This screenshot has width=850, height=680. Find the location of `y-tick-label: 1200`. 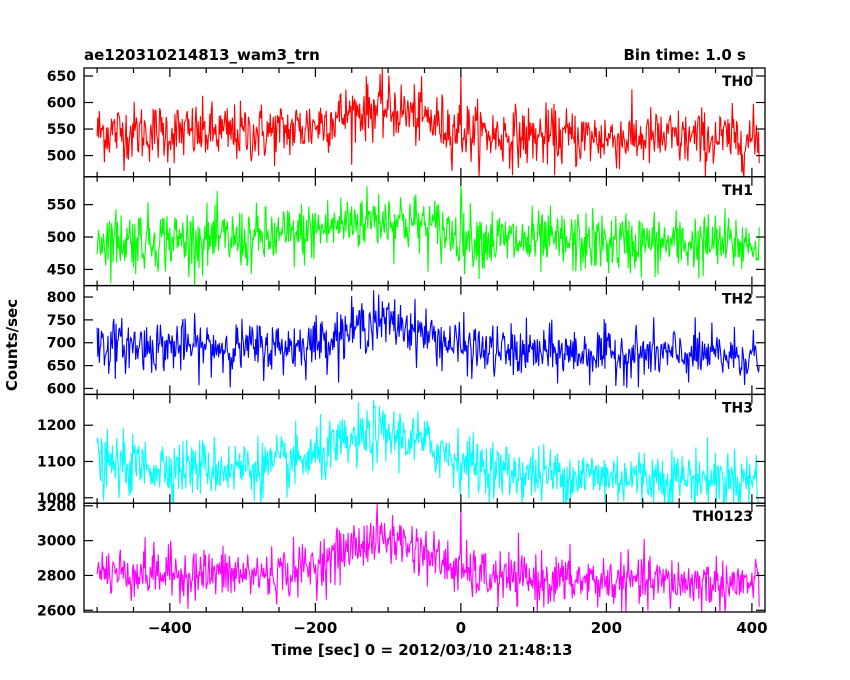

y-tick-label: 1200 is located at coordinates (56, 426).